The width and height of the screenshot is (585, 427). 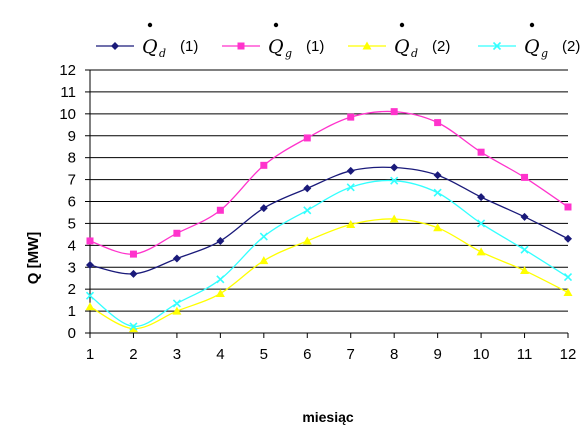 What do you see at coordinates (331, 348) in the screenshot?
I see `x-tick-labels: 1 2 3 4 5 6 7 8 9 10 11 12` at bounding box center [331, 348].